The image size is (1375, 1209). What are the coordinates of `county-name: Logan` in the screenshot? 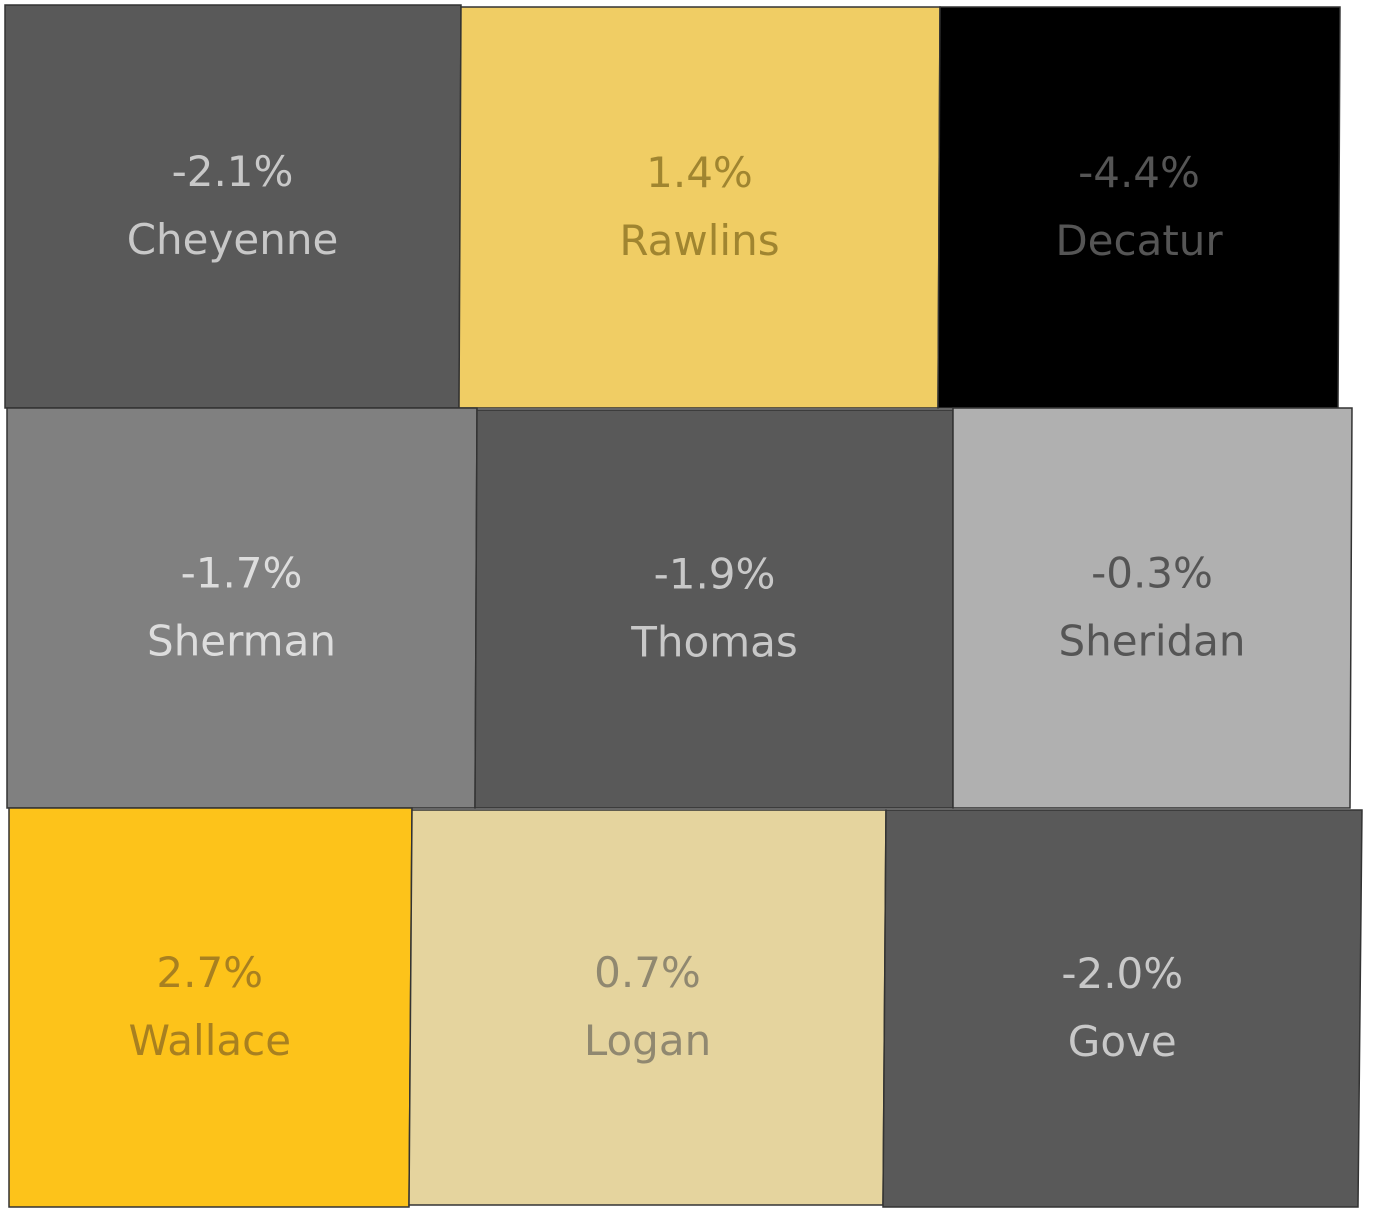 It's located at (647, 1040).